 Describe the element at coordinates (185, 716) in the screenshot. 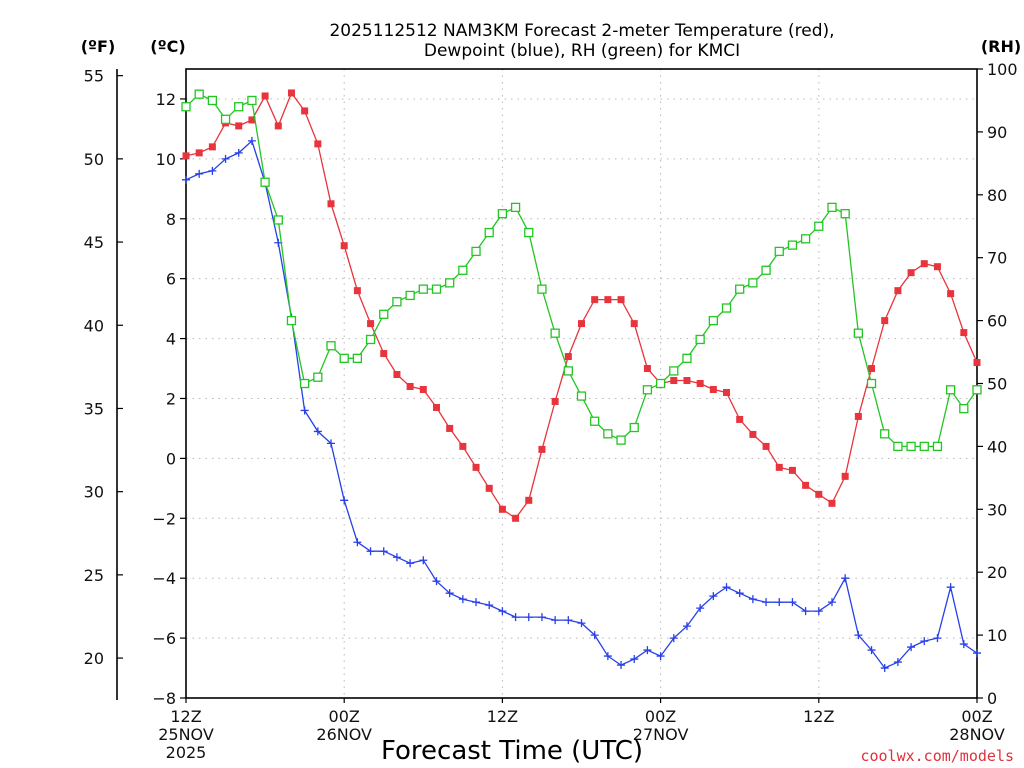

I see `x-tick-label: 12Z` at that location.